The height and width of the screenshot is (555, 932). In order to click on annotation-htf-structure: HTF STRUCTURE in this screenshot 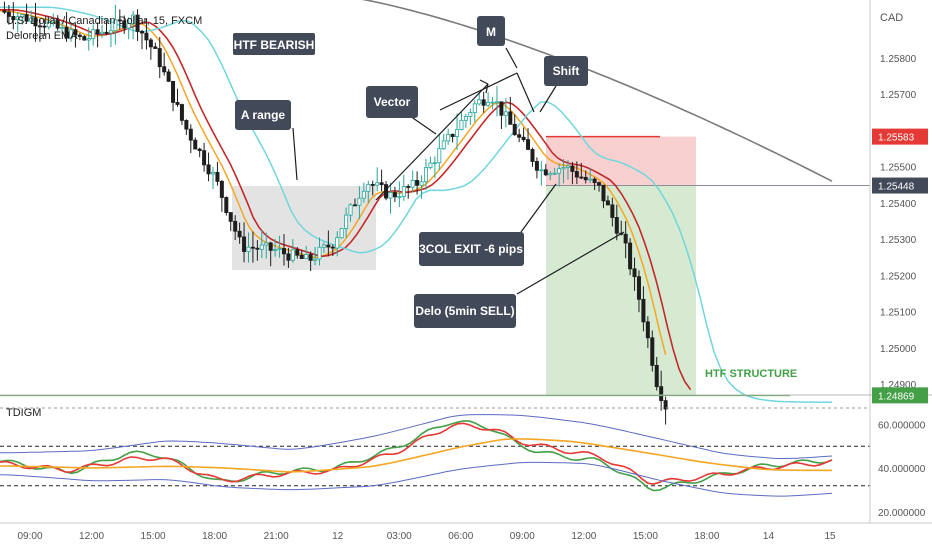, I will do `click(751, 374)`.